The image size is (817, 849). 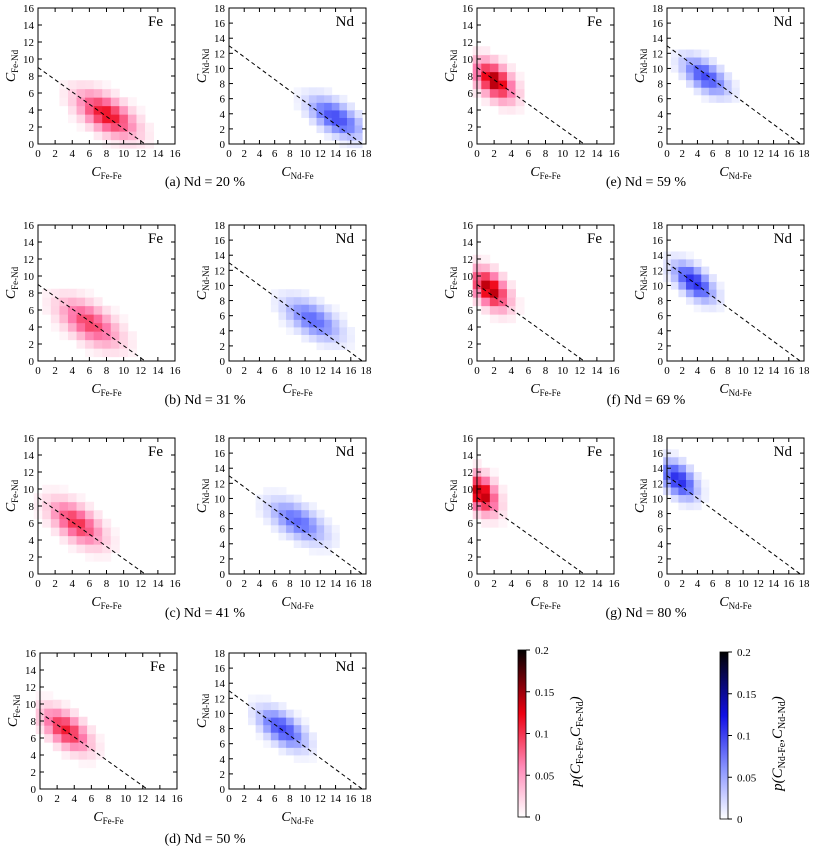 I want to click on y-tick-label: 18, so click(x=220, y=654).